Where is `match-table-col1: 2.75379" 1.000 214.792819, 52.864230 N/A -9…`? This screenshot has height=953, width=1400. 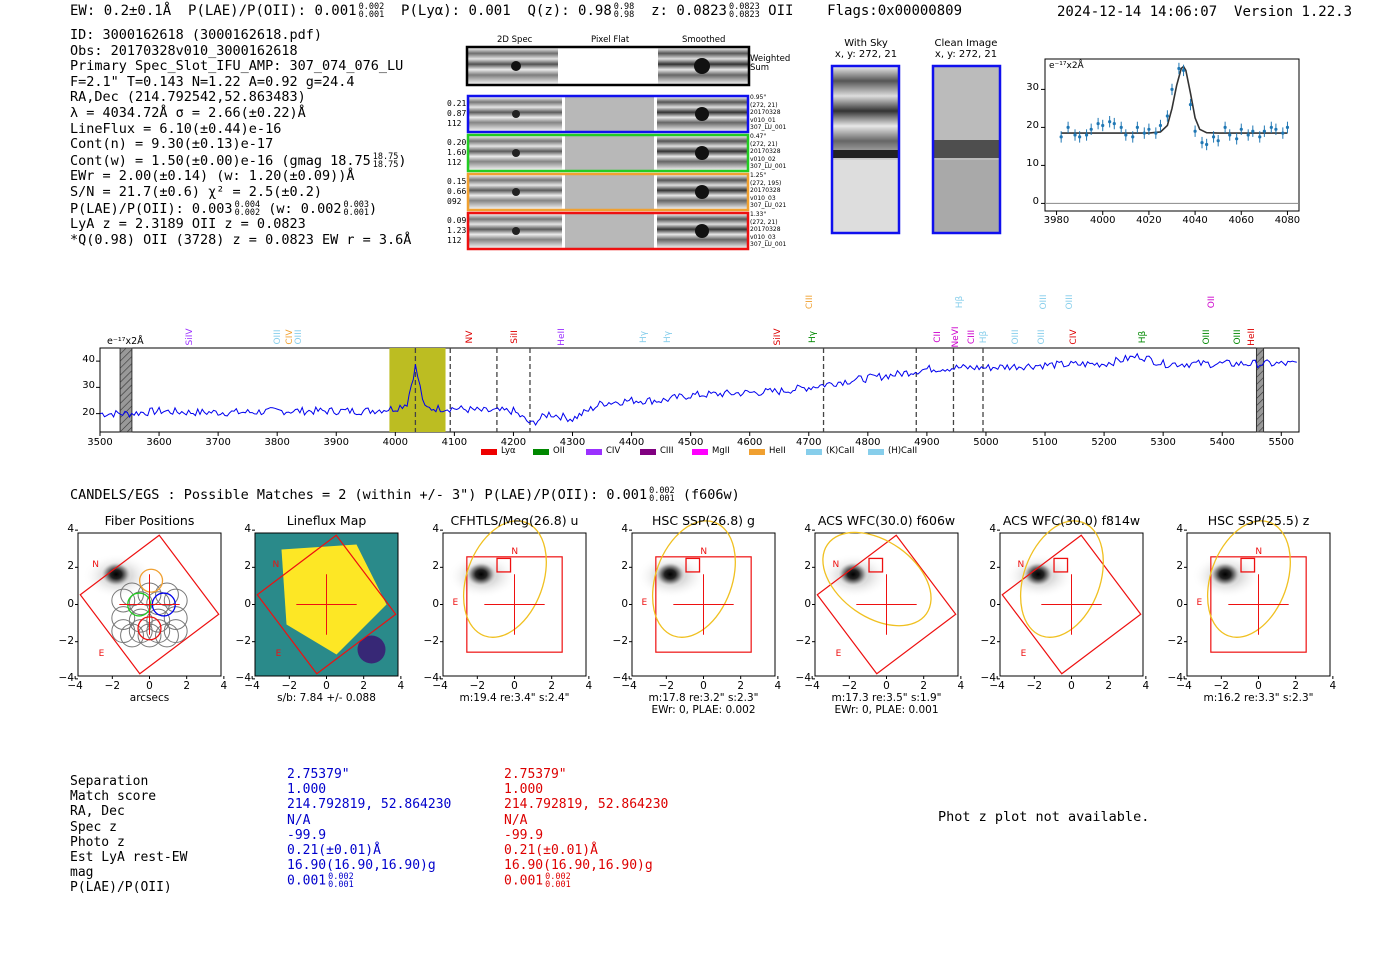 match-table-col1: 2.75379" 1.000 214.792819, 52.864230 N/A -9… is located at coordinates (369, 829).